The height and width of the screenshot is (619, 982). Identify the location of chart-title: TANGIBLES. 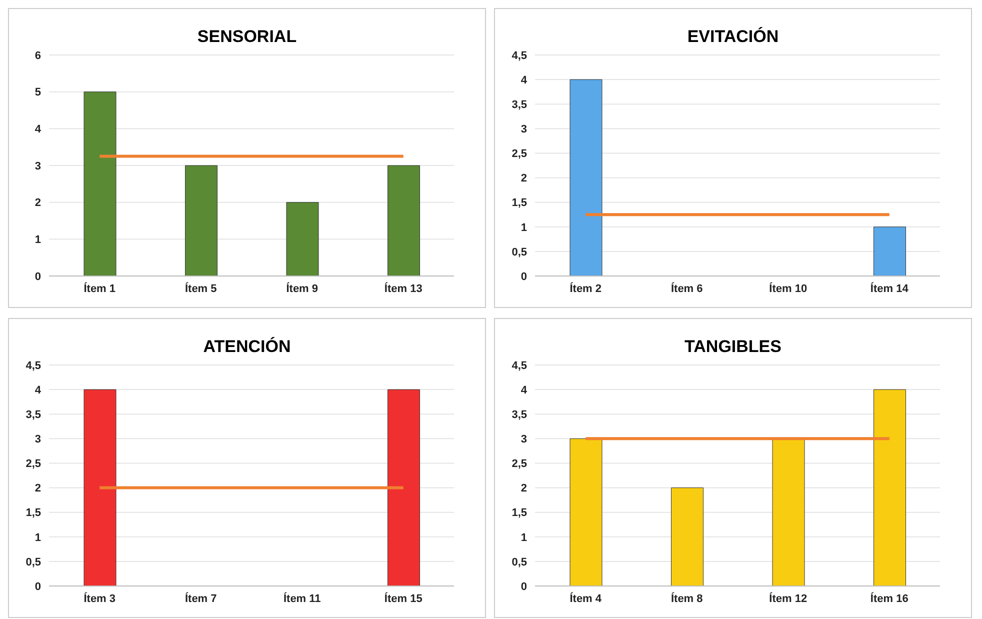
(733, 347).